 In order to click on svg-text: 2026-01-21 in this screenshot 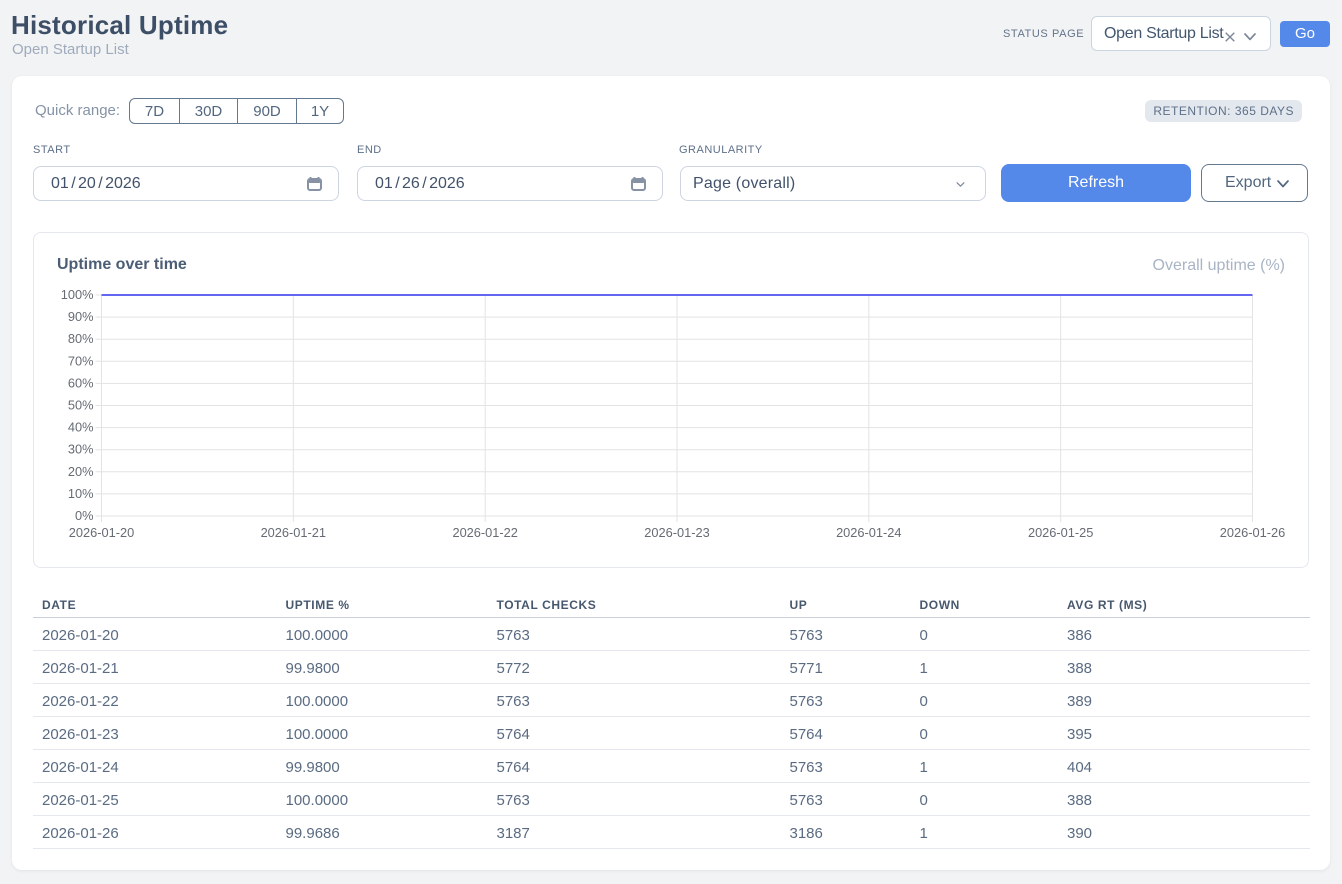, I will do `click(293, 532)`.